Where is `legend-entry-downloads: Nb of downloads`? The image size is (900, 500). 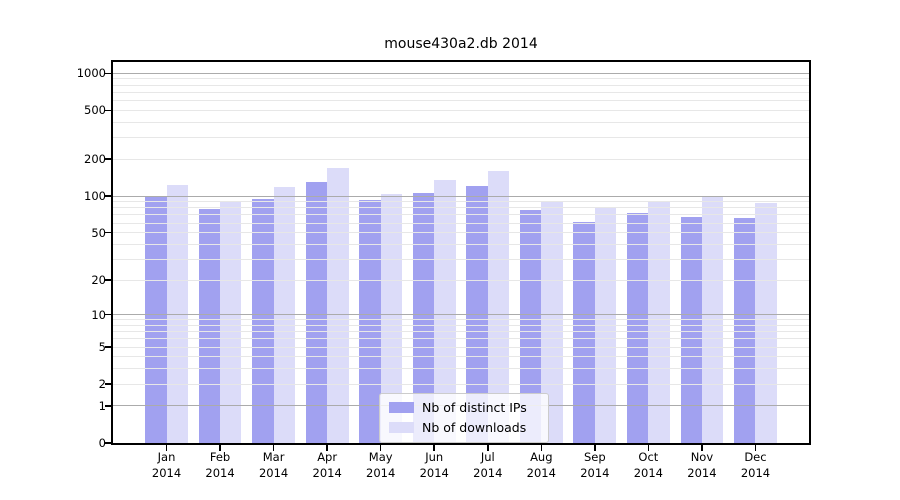
legend-entry-downloads: Nb of downloads is located at coordinates (464, 427).